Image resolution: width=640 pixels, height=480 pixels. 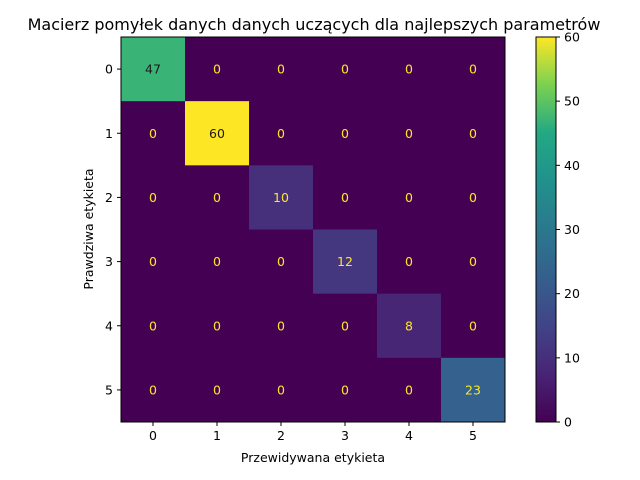 What do you see at coordinates (113, 229) in the screenshot?
I see `y-axis-ticks: 0 1 2 3 4 5` at bounding box center [113, 229].